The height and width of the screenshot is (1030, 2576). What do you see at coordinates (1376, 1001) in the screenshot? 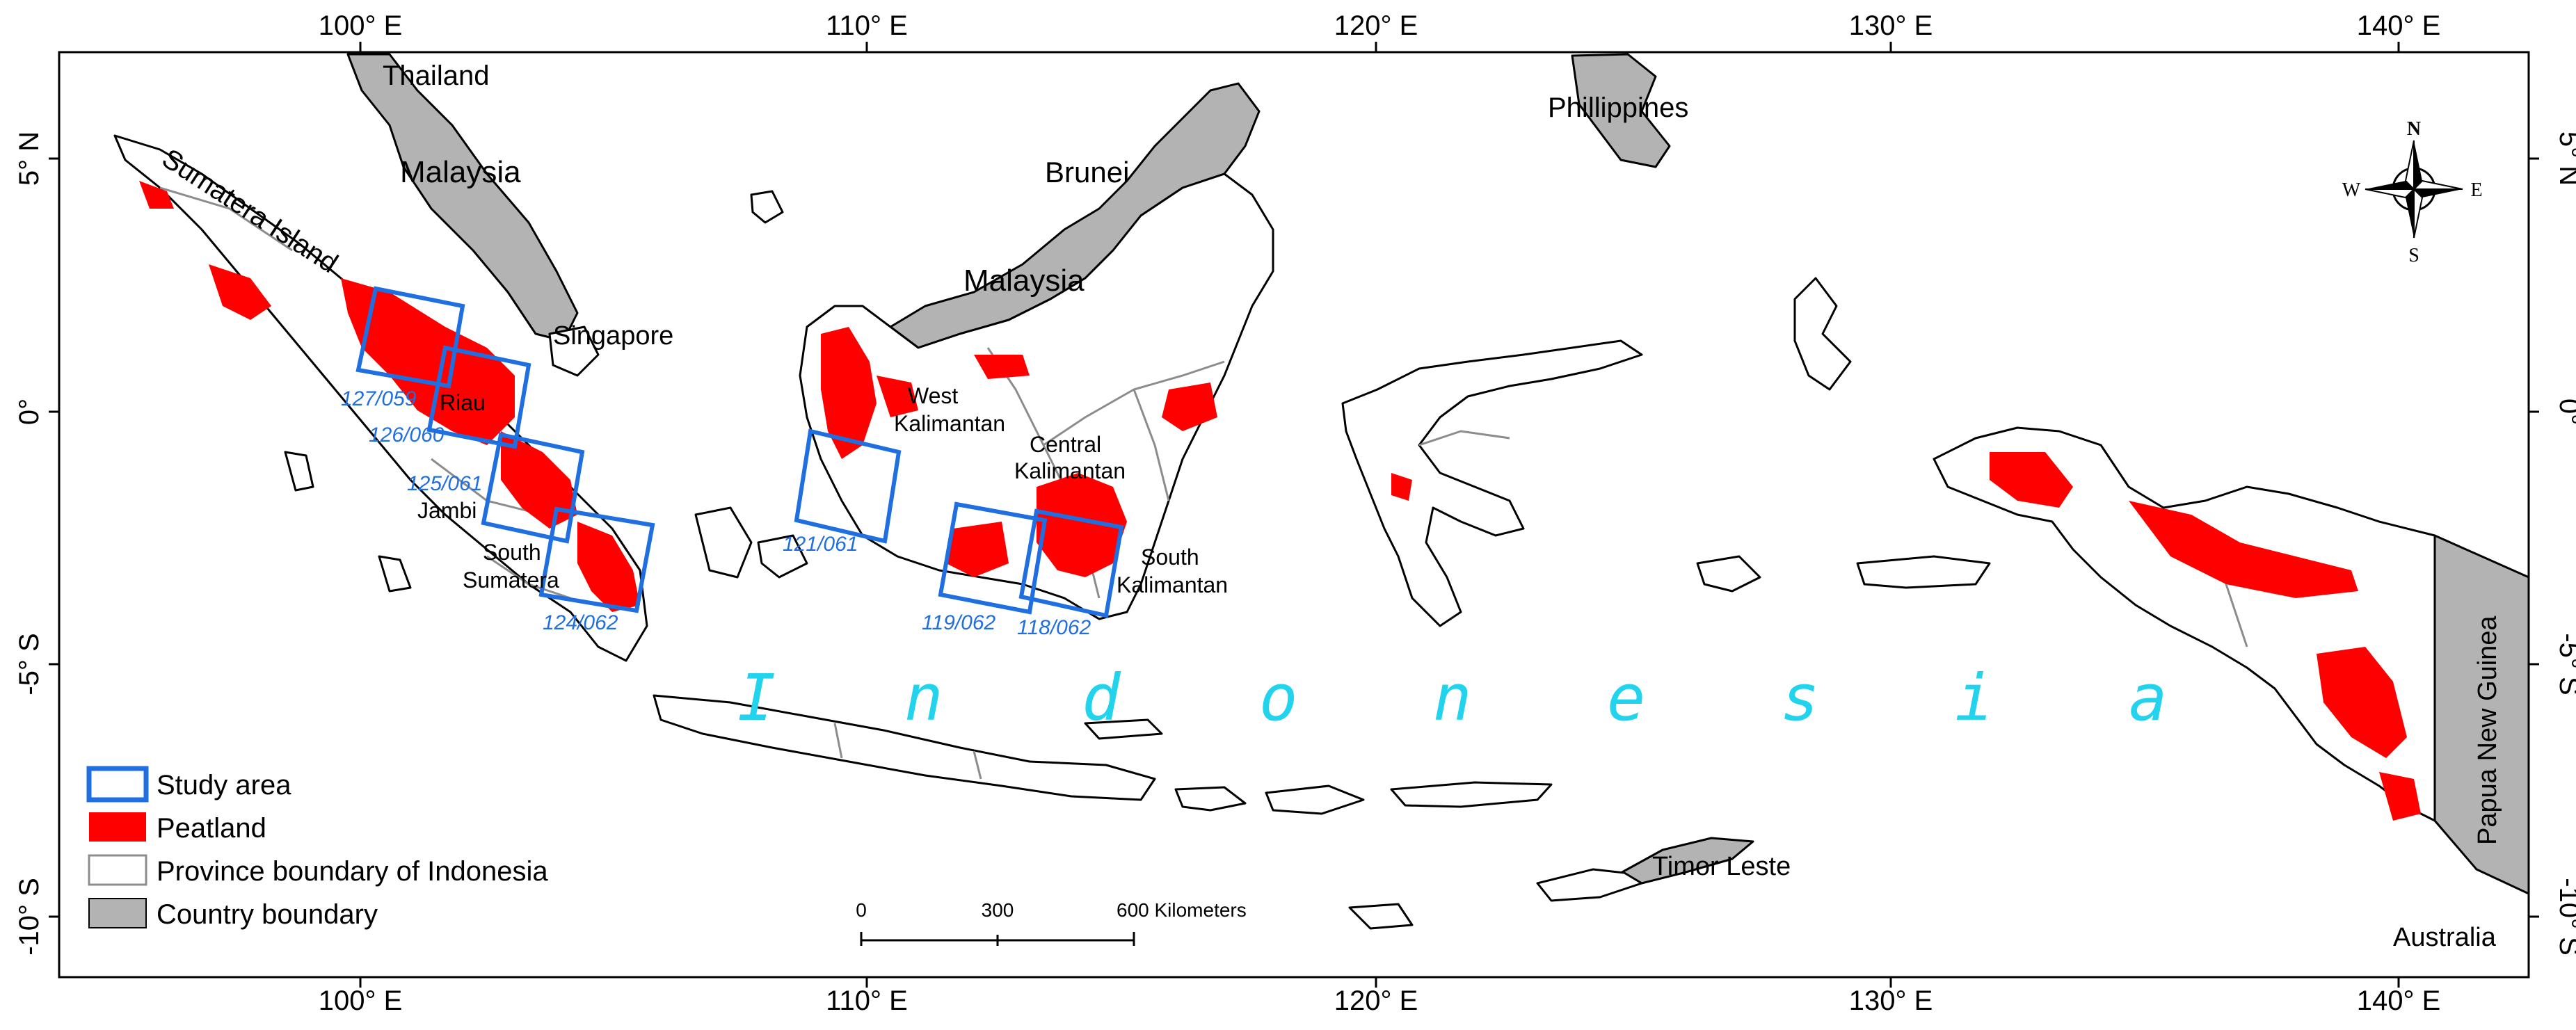
I see `x-tick-bottom-120: 120° E` at bounding box center [1376, 1001].